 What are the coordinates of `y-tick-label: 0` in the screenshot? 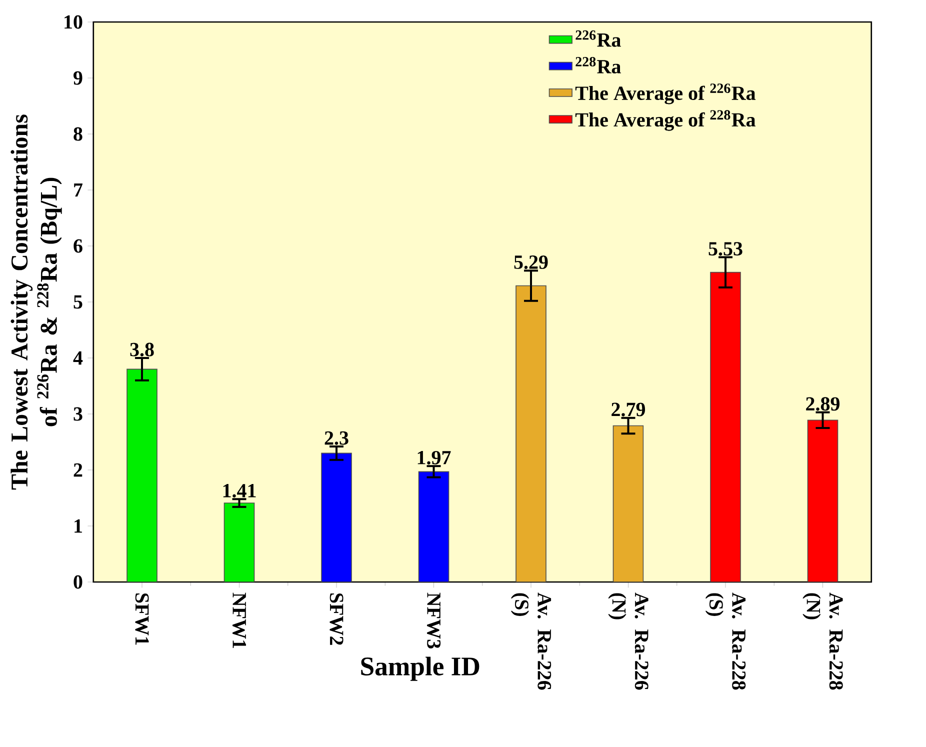 It's located at (78, 582).